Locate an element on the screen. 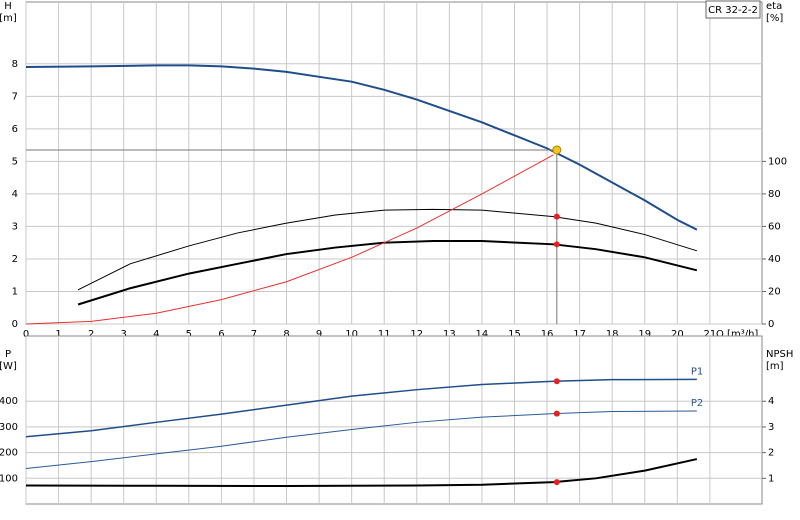  y-tick-label: 3 is located at coordinates (15, 226).